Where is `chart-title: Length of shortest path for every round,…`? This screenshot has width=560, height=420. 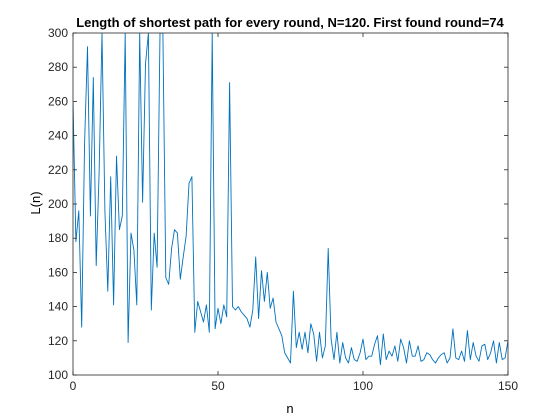
chart-title: Length of shortest path for every round,… is located at coordinates (290, 22).